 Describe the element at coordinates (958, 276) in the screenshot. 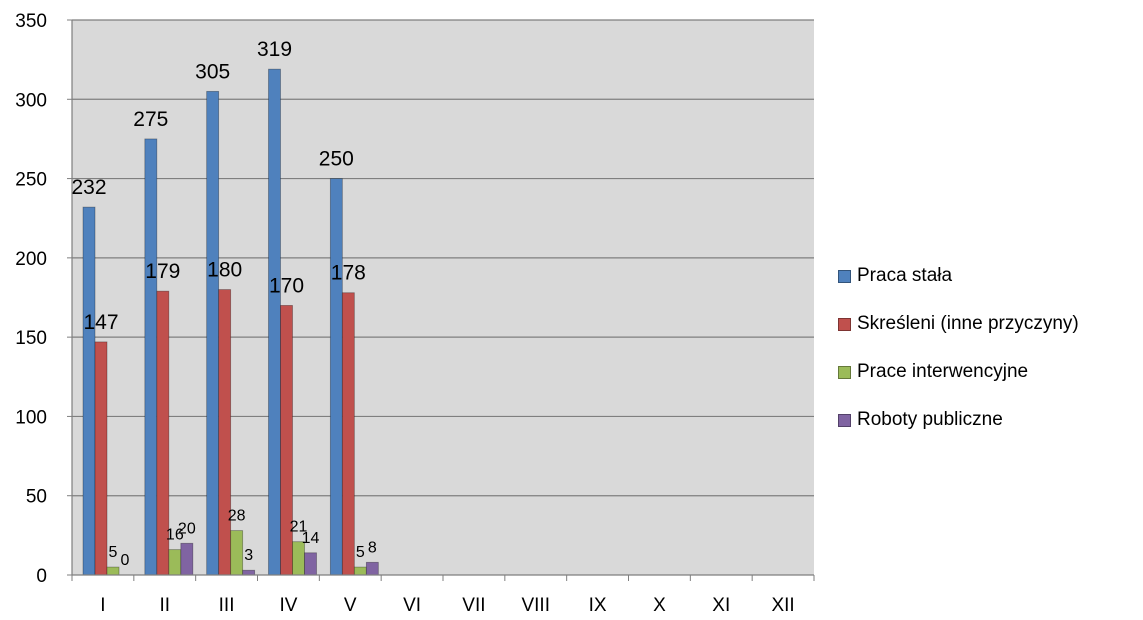

I see `legend-item: Praca stała` at that location.